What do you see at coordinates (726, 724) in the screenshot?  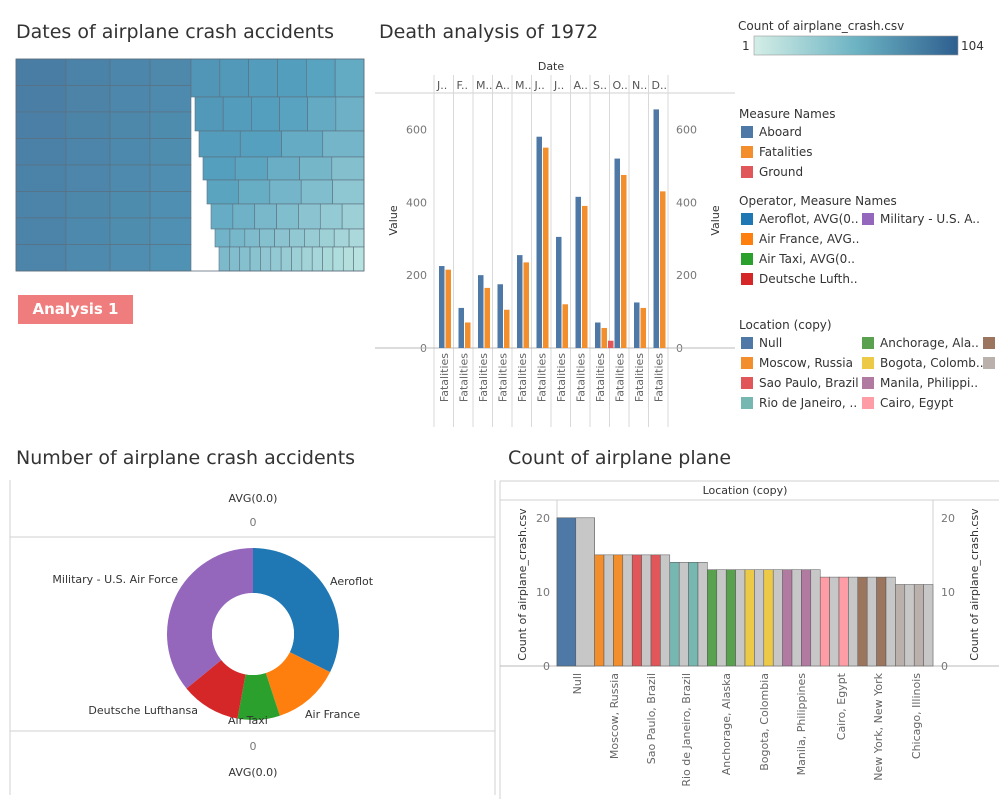 I see `x-tick-label: Anchorage, Alaska` at bounding box center [726, 724].